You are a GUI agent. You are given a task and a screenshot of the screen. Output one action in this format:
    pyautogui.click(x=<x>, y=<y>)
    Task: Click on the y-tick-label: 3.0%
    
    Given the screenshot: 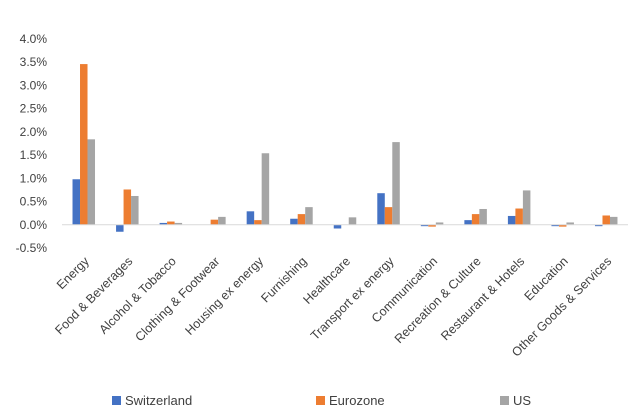 What is the action you would take?
    pyautogui.click(x=34, y=85)
    